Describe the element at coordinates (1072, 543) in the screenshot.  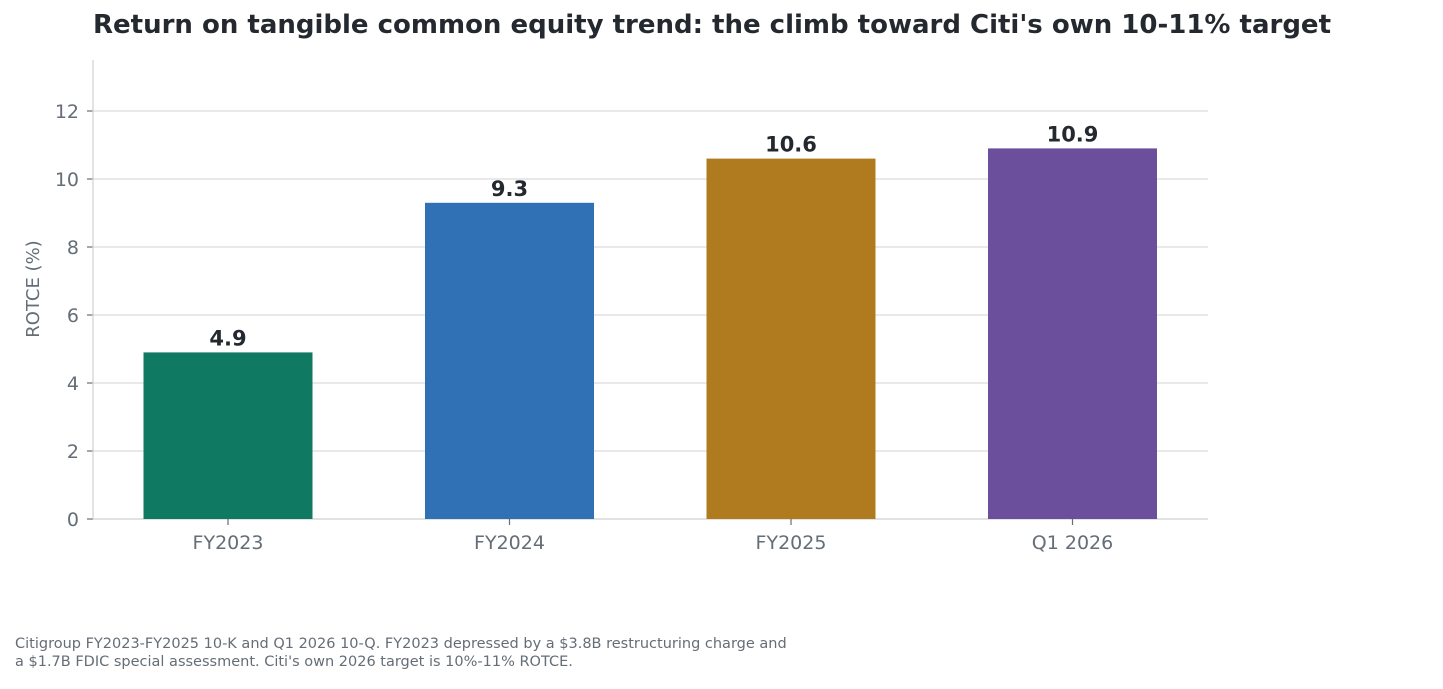
I see `x-tick-label: Q1 2026` at that location.